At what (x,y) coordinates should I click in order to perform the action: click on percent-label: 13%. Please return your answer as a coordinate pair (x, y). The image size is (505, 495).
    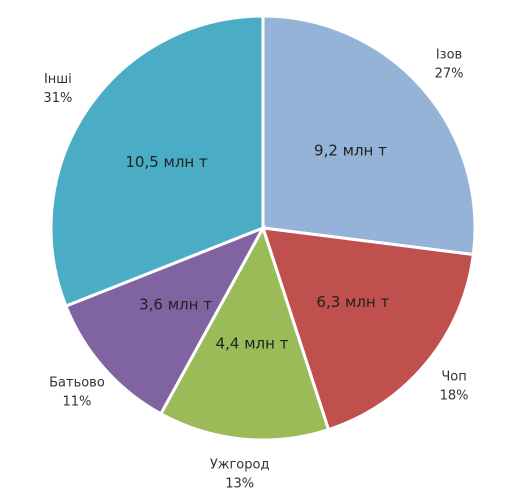
    Looking at the image, I should click on (239, 484).